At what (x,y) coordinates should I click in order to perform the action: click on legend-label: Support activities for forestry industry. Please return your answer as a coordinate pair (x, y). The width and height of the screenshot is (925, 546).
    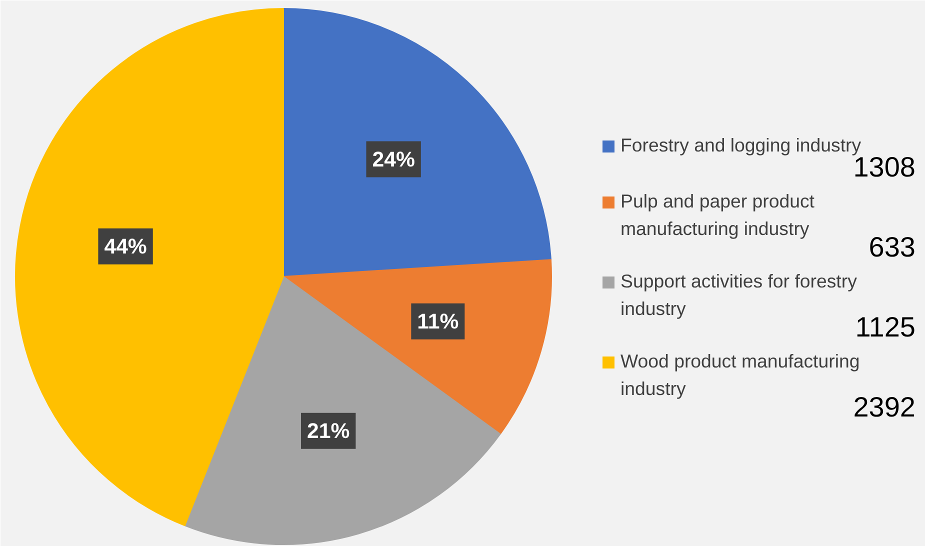
    Looking at the image, I should click on (739, 294).